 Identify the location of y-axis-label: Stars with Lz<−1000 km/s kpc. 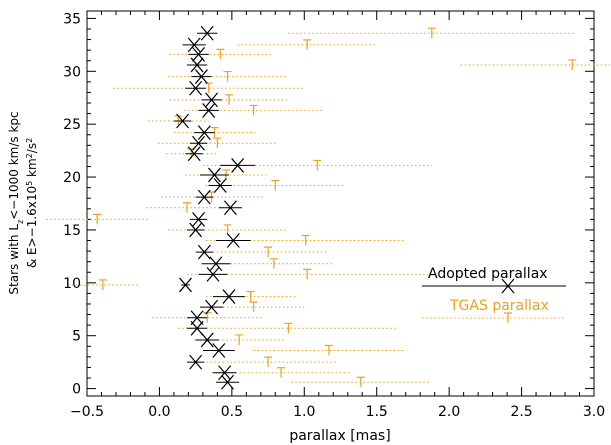
(16, 202).